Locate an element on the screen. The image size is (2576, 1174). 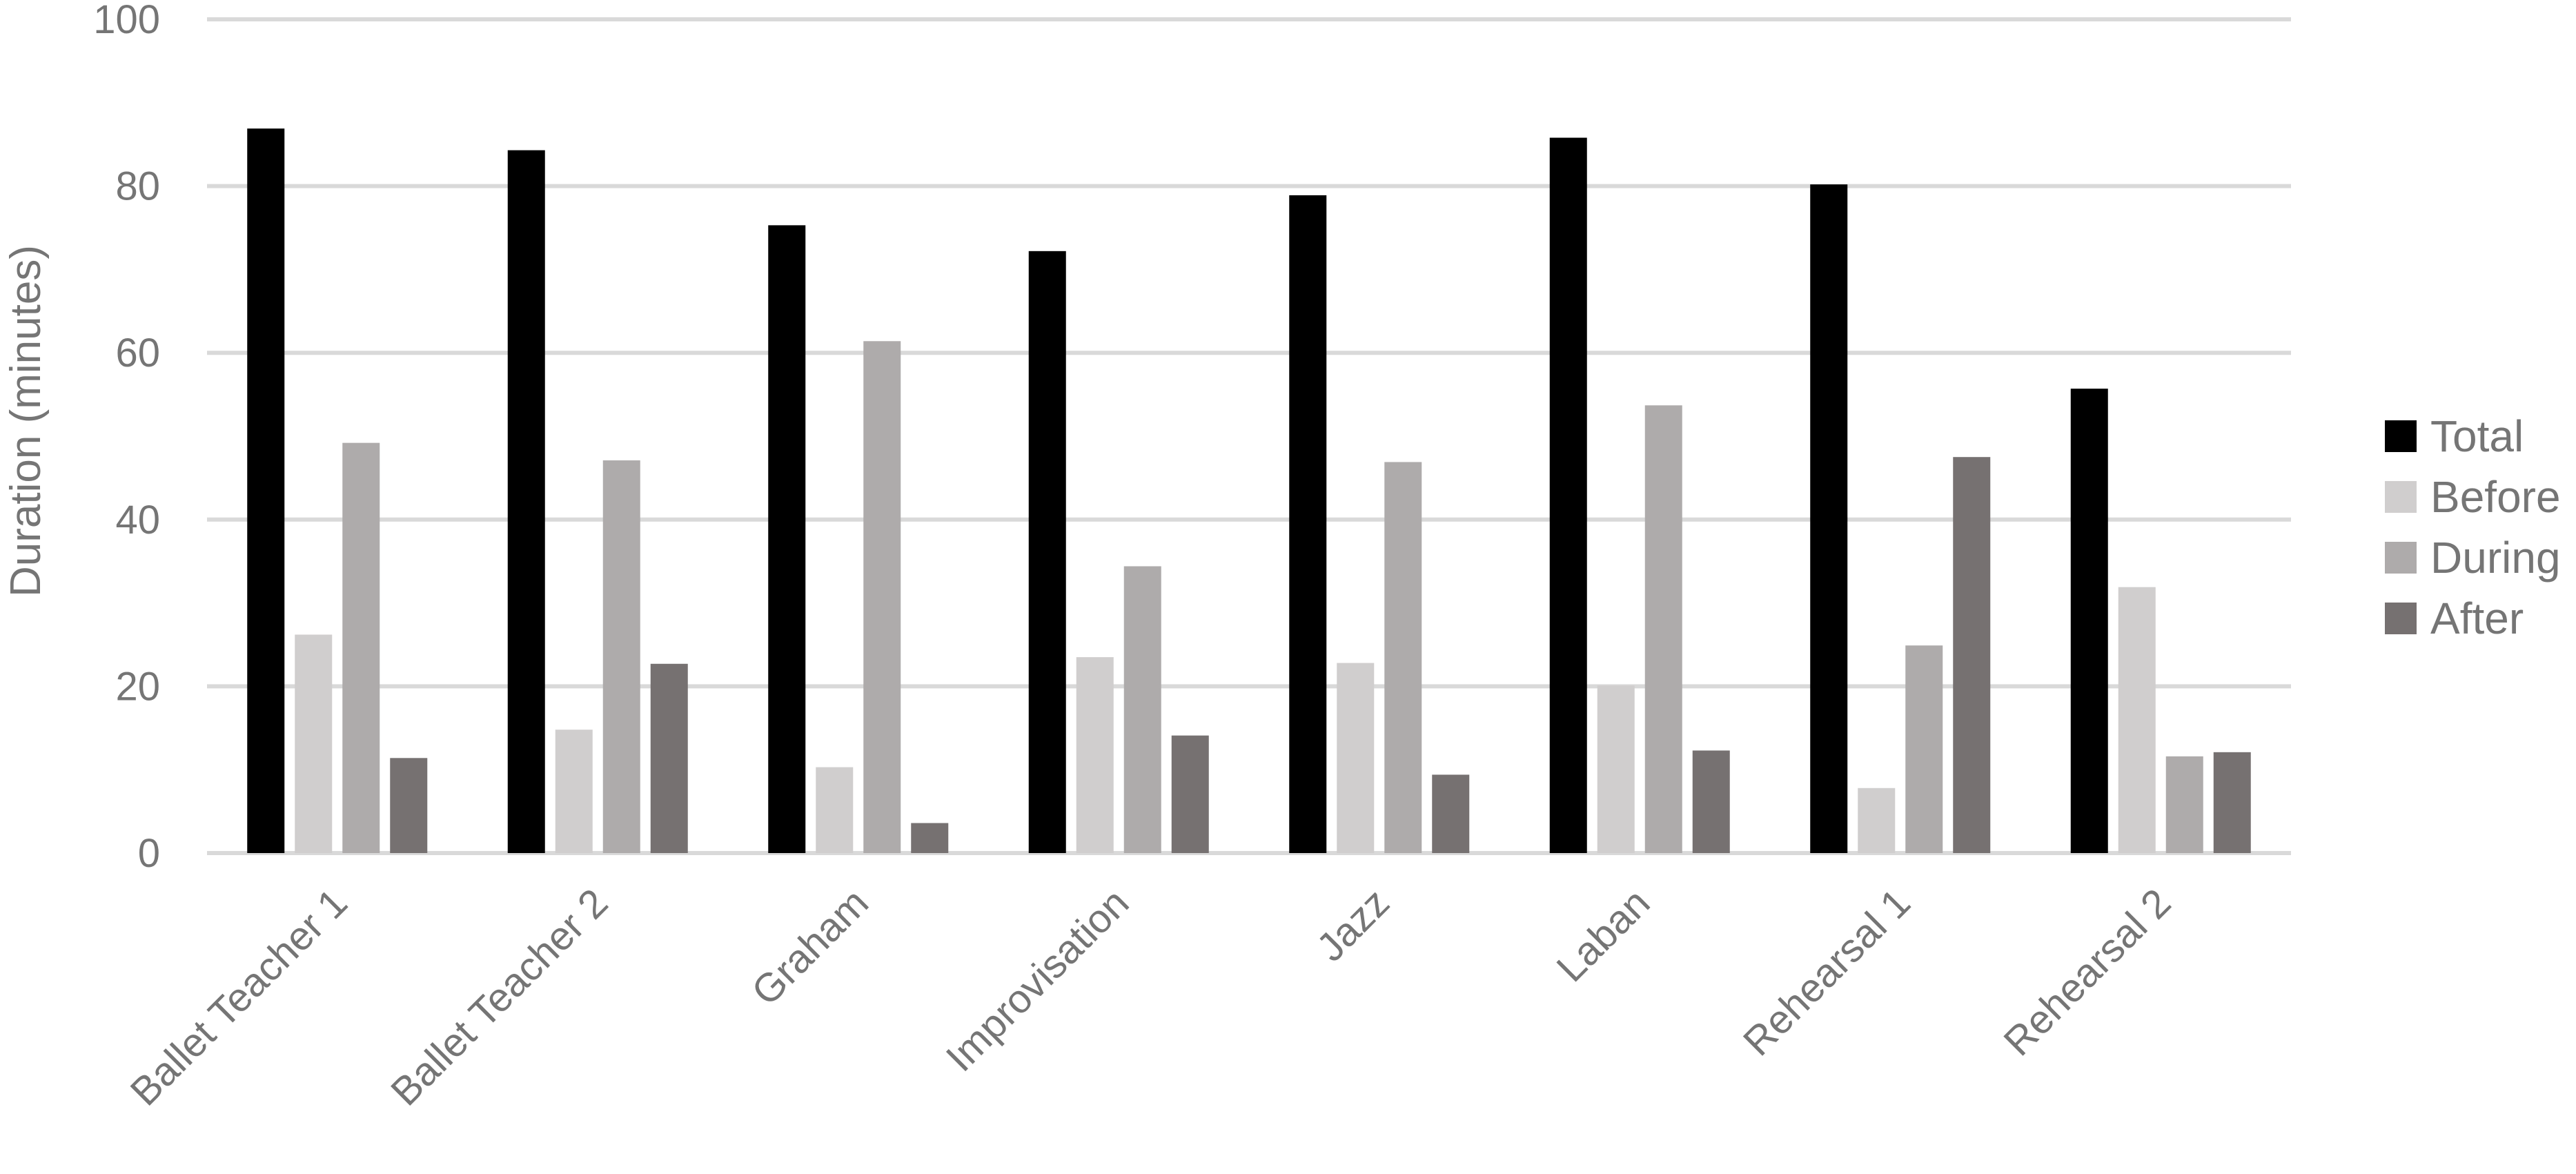
bar-total-jazz is located at coordinates (1308, 524).